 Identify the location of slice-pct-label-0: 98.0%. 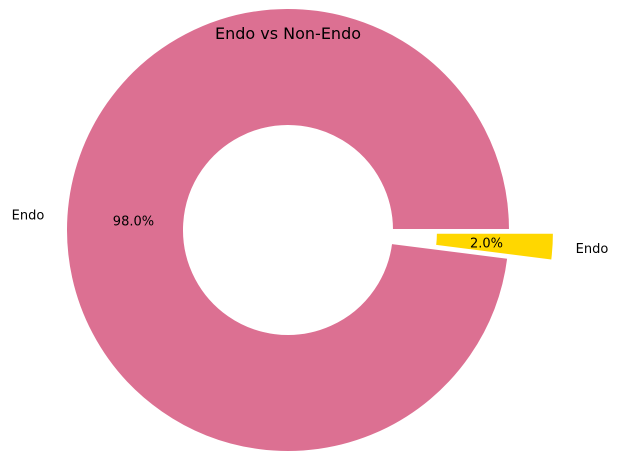
(133, 221).